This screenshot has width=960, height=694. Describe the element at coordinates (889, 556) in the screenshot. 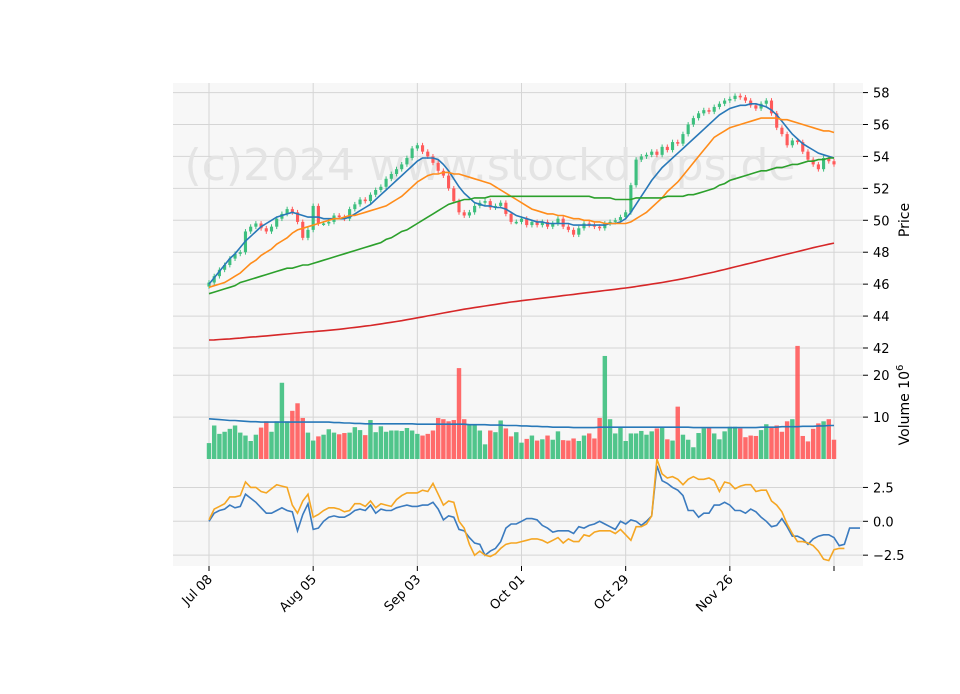

I see `oscillator-y-tick-label: −2.5` at that location.